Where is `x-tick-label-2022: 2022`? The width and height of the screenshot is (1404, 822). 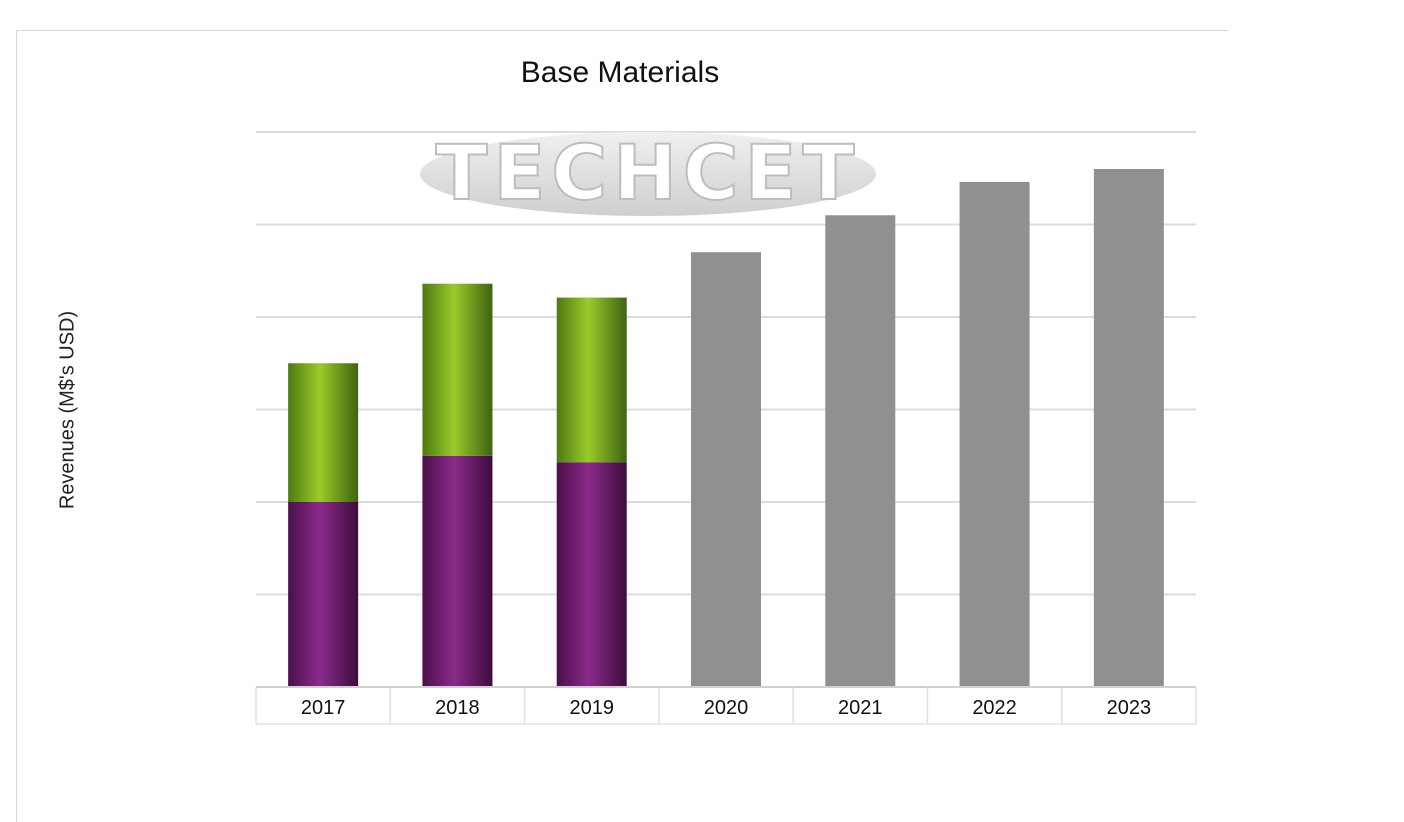
x-tick-label-2022: 2022 is located at coordinates (994, 708).